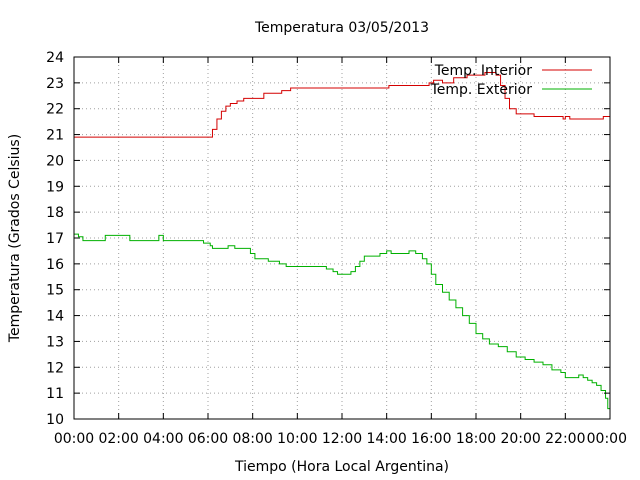 The image size is (640, 480). What do you see at coordinates (208, 439) in the screenshot?
I see `x-tick-label: 06:00` at bounding box center [208, 439].